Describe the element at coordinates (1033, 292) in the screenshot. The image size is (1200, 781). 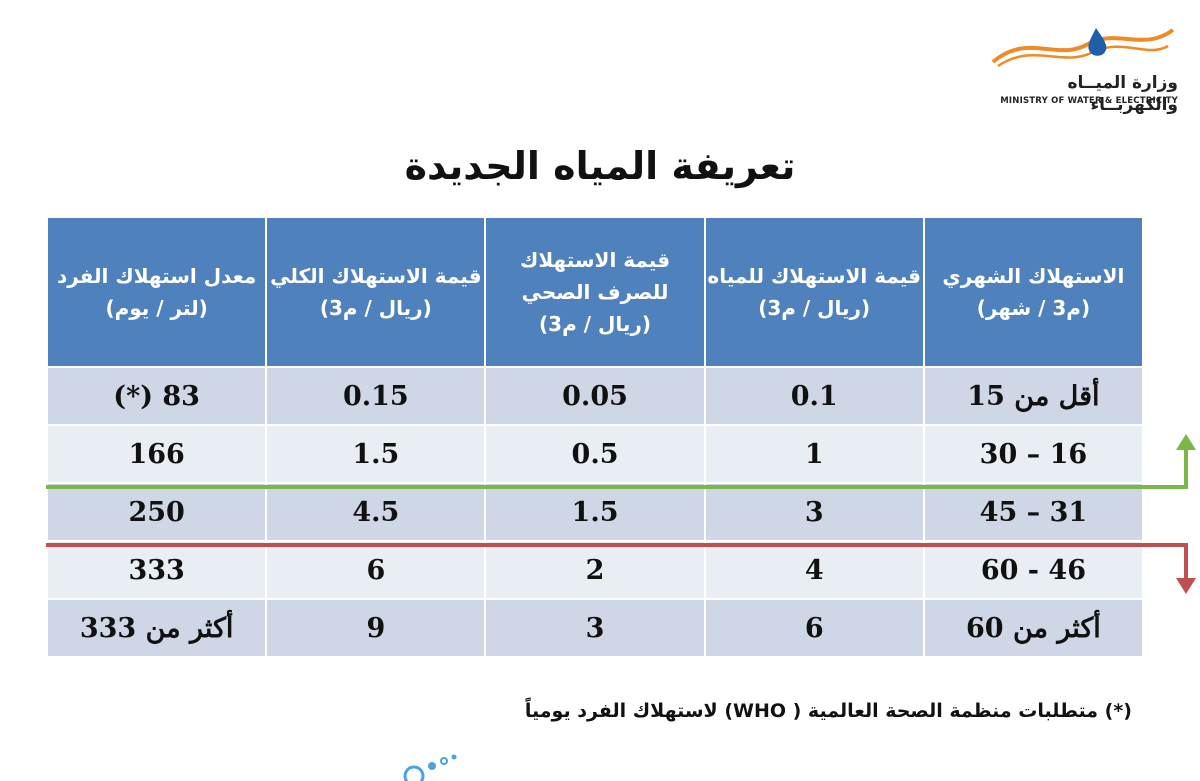
I see `header-monthly-consumption: الاستهلاك الشهري (م3 / شهر)` at that location.